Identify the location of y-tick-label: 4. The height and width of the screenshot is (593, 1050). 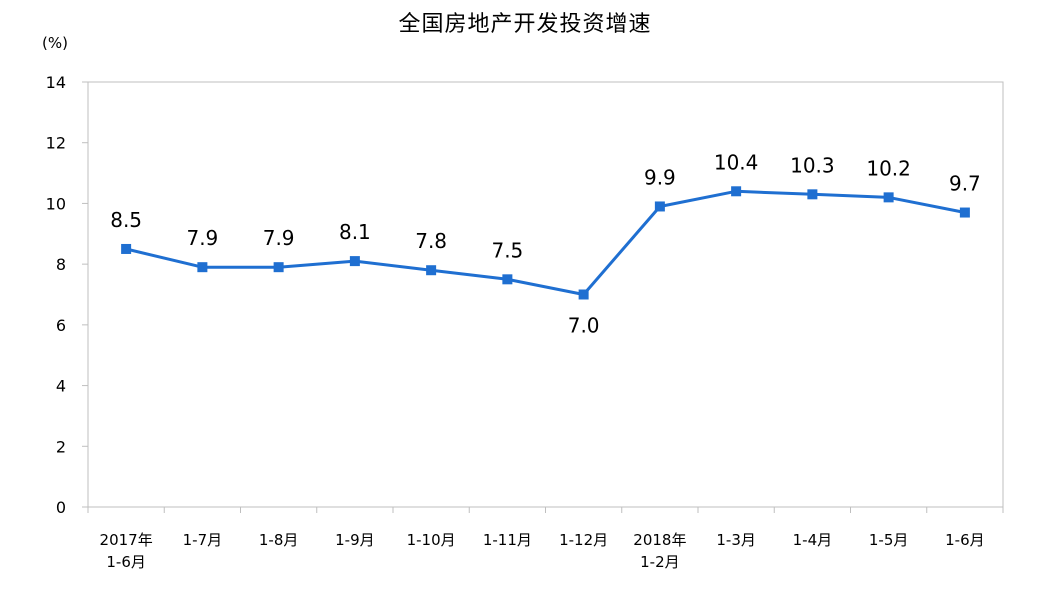
(61, 386).